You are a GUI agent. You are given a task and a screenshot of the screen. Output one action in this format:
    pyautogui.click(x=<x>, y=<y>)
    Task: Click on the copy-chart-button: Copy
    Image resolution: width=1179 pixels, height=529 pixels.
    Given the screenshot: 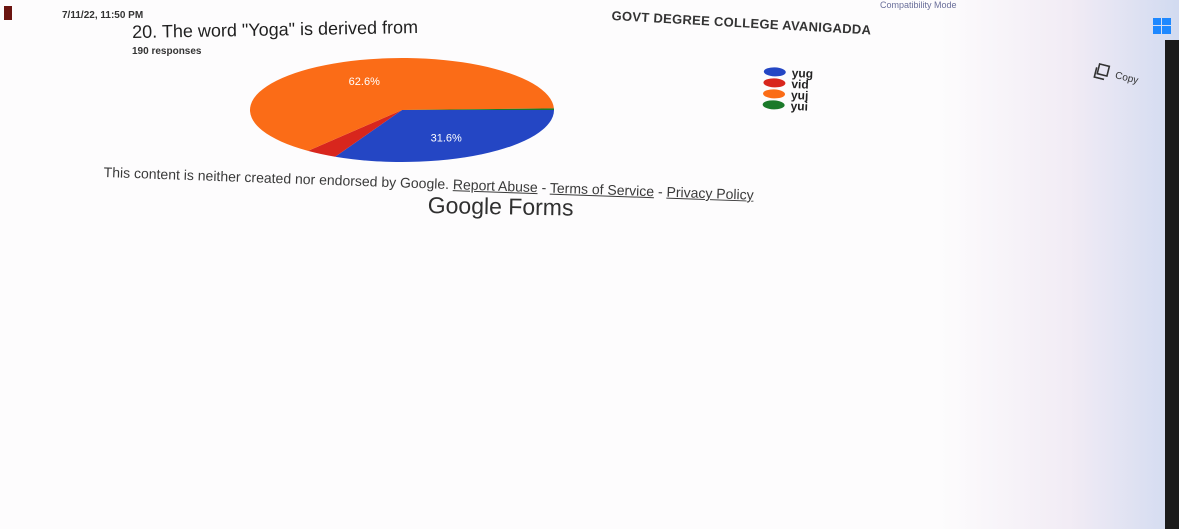 What is the action you would take?
    pyautogui.click(x=1116, y=75)
    